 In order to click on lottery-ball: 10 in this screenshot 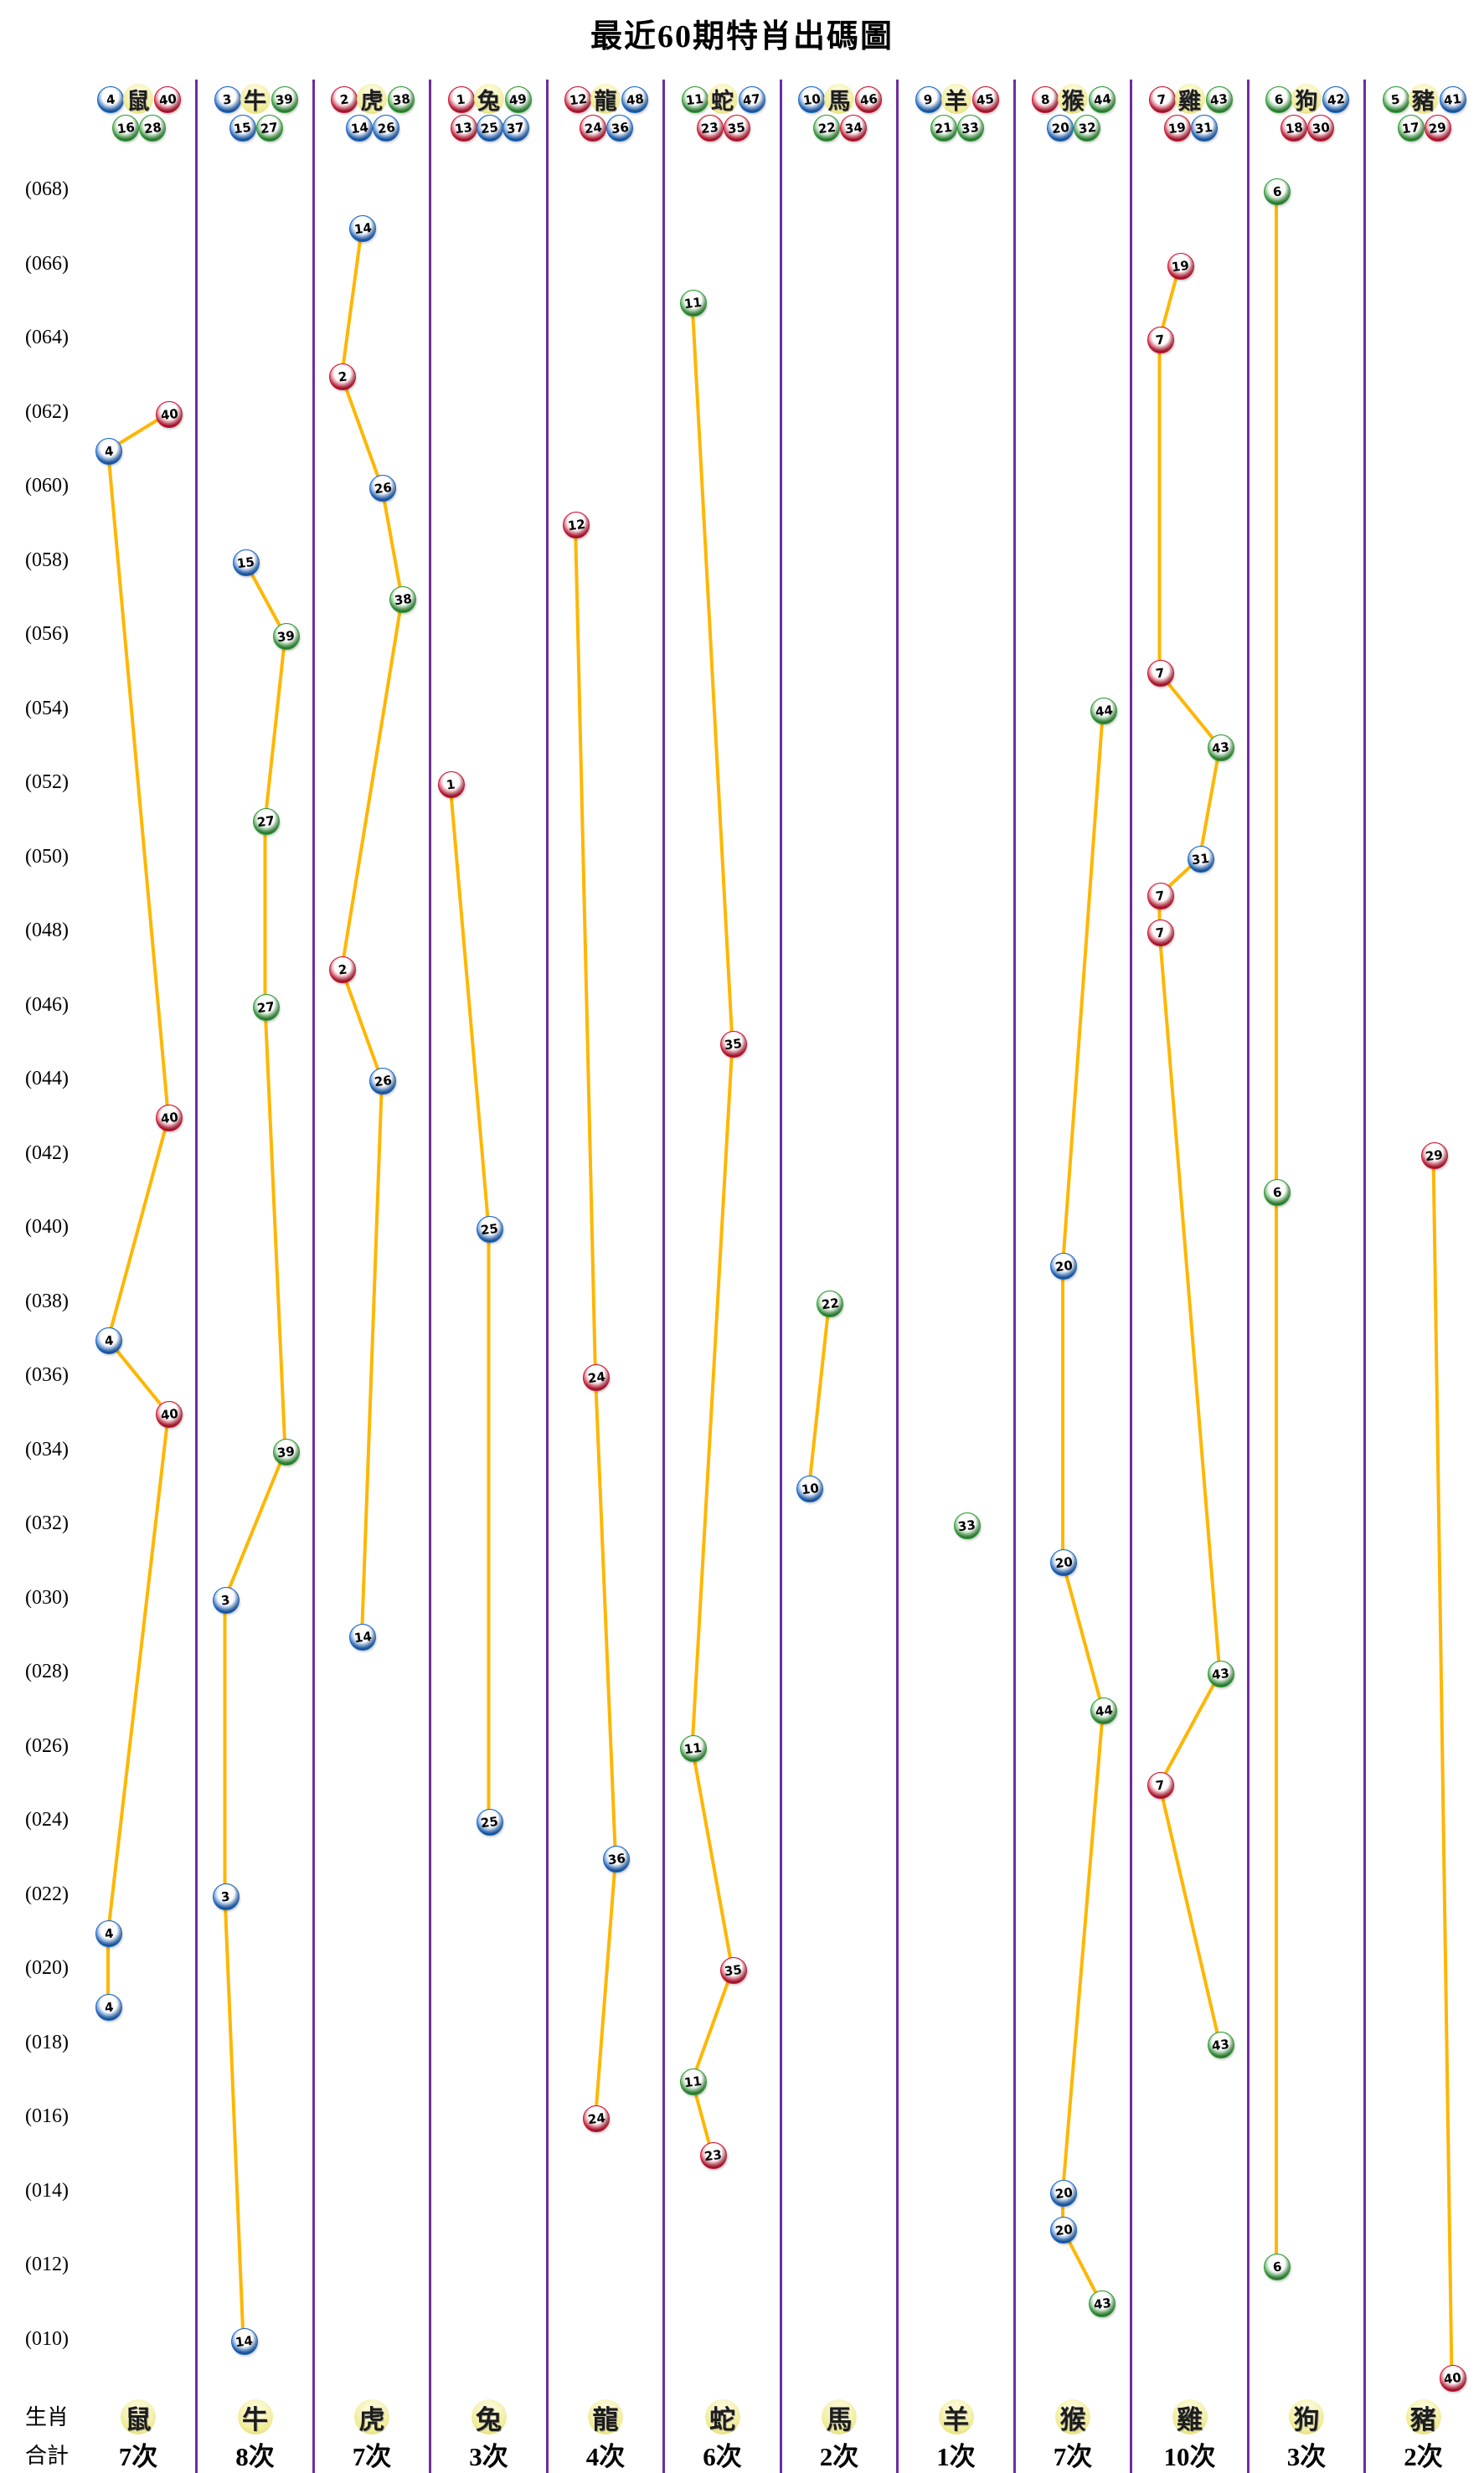, I will do `click(811, 99)`.